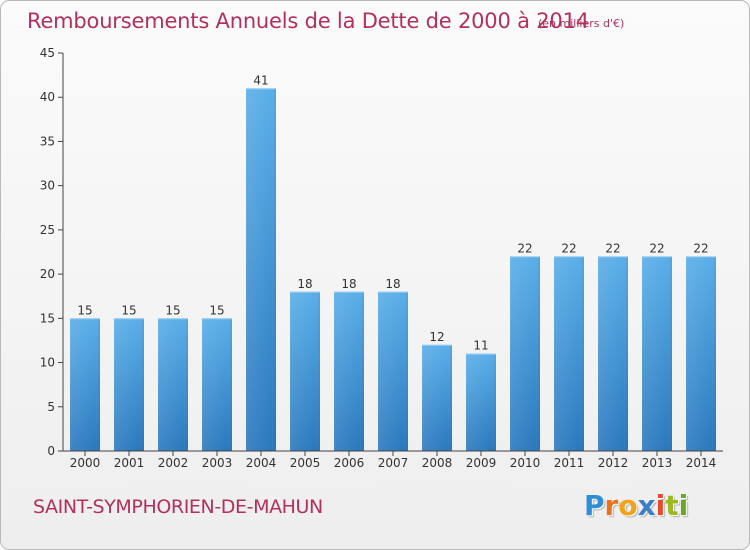  Describe the element at coordinates (646, 505) in the screenshot. I see `logo-letter: x` at that location.